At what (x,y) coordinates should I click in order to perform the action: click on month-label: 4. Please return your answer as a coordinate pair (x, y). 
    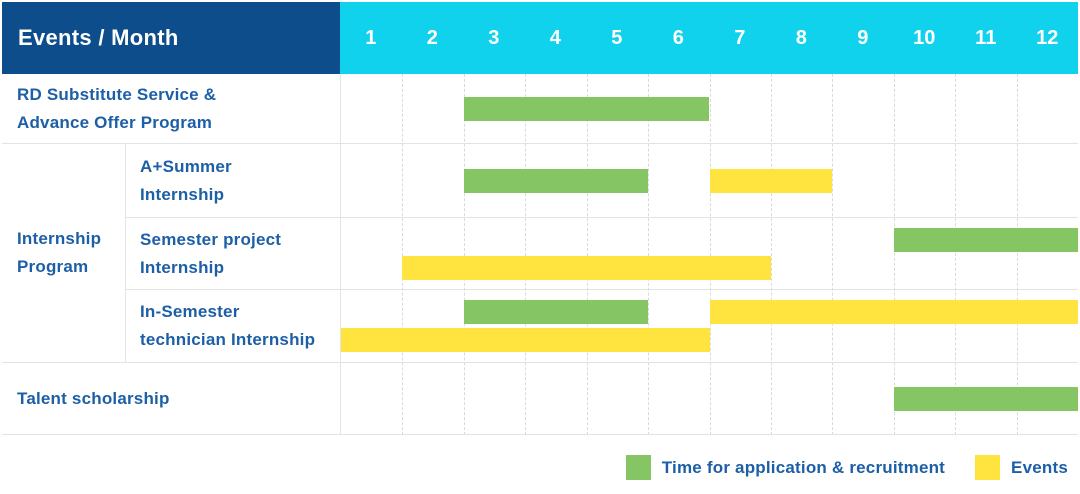
    Looking at the image, I should click on (555, 37).